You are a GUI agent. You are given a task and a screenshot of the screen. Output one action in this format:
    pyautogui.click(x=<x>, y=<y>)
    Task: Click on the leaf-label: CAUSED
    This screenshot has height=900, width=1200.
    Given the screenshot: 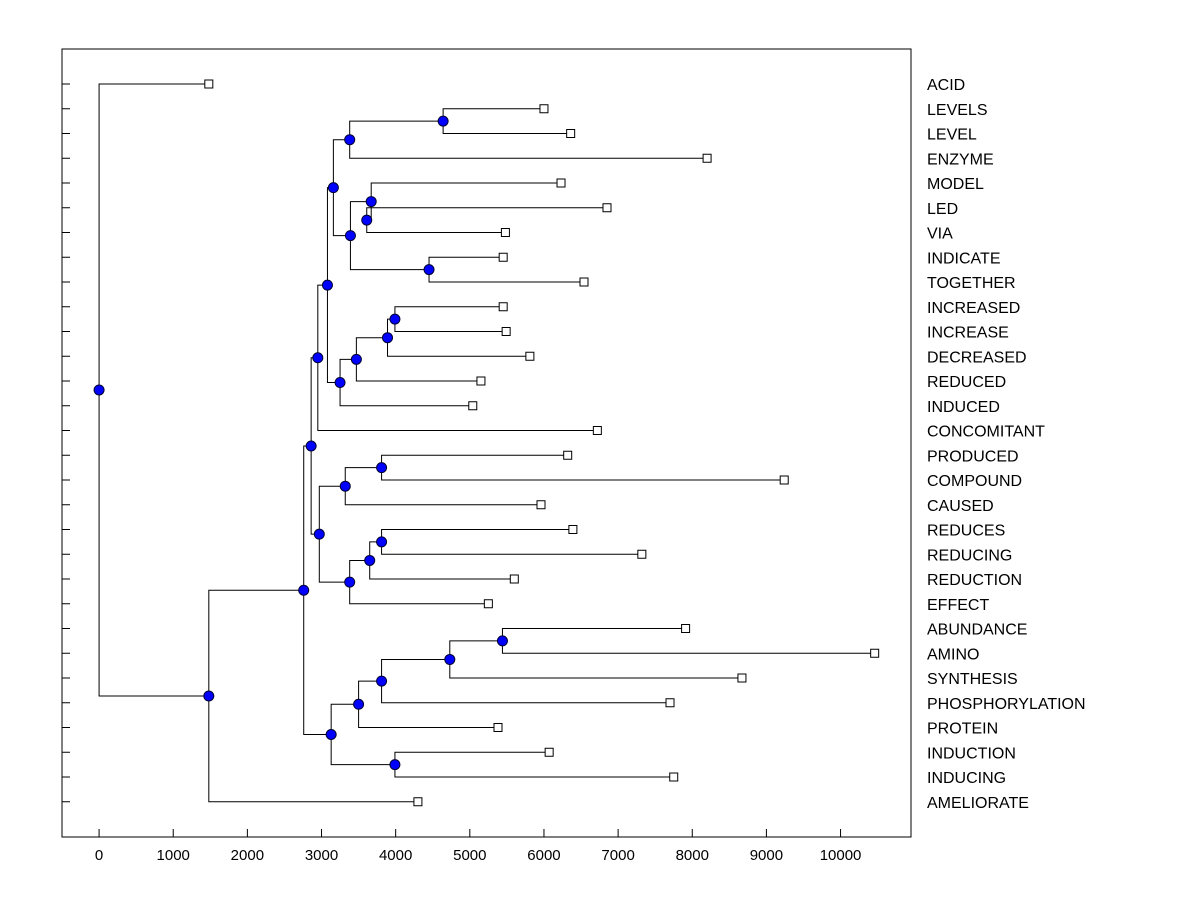 What is the action you would take?
    pyautogui.click(x=960, y=506)
    